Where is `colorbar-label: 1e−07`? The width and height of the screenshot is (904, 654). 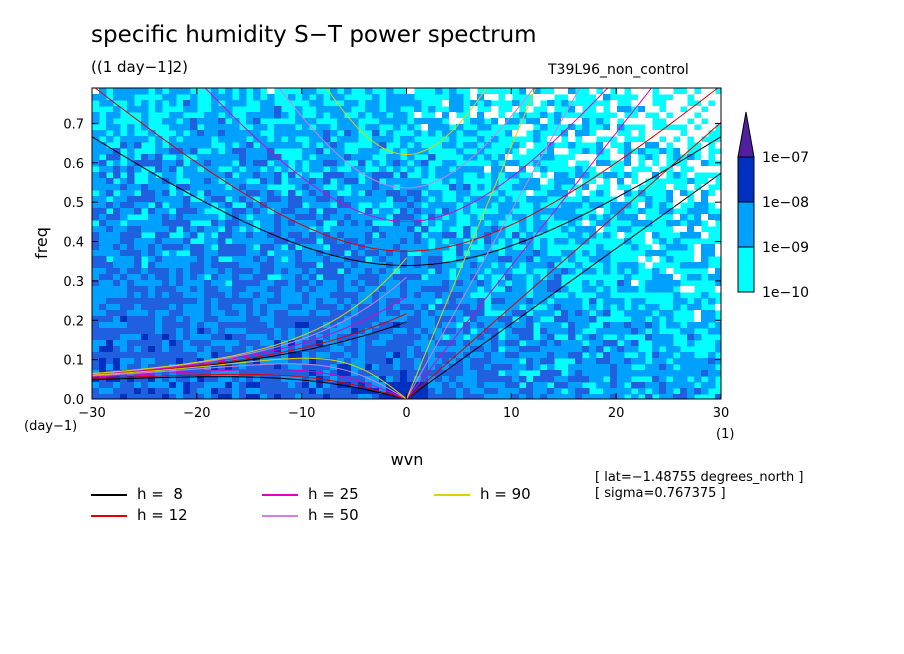 colorbar-label: 1e−07 is located at coordinates (785, 158).